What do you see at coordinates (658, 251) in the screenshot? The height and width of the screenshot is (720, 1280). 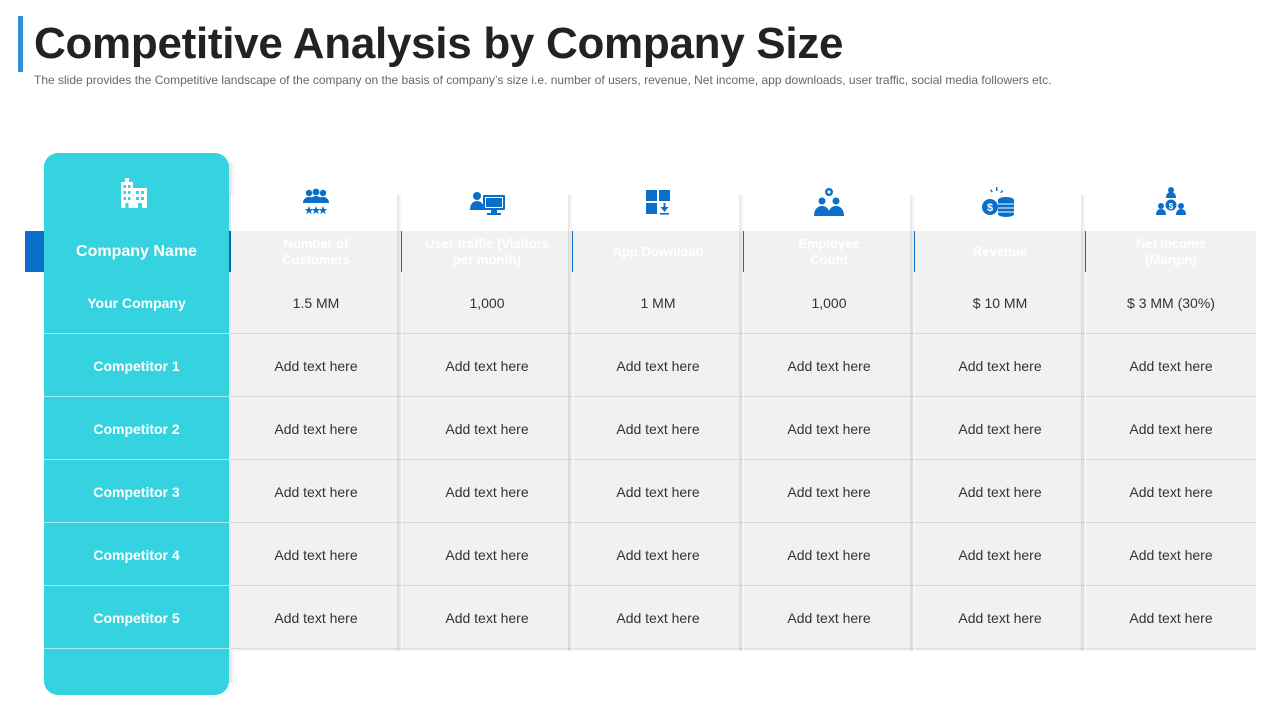 I see `column-header: App Download` at bounding box center [658, 251].